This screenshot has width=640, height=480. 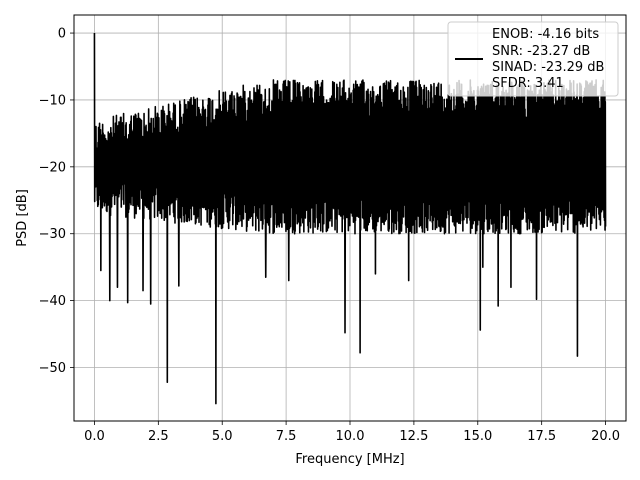 I want to click on y-axis-ticks: 0 −10 −20 −30 −40 −50, so click(x=56, y=201).